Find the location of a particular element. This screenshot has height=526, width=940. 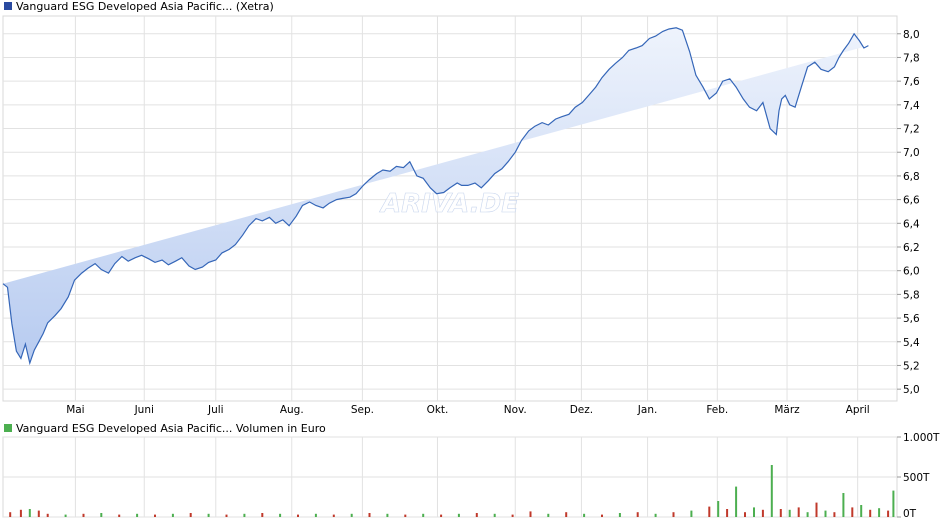

price-x-tick-label: Sep. is located at coordinates (362, 410).